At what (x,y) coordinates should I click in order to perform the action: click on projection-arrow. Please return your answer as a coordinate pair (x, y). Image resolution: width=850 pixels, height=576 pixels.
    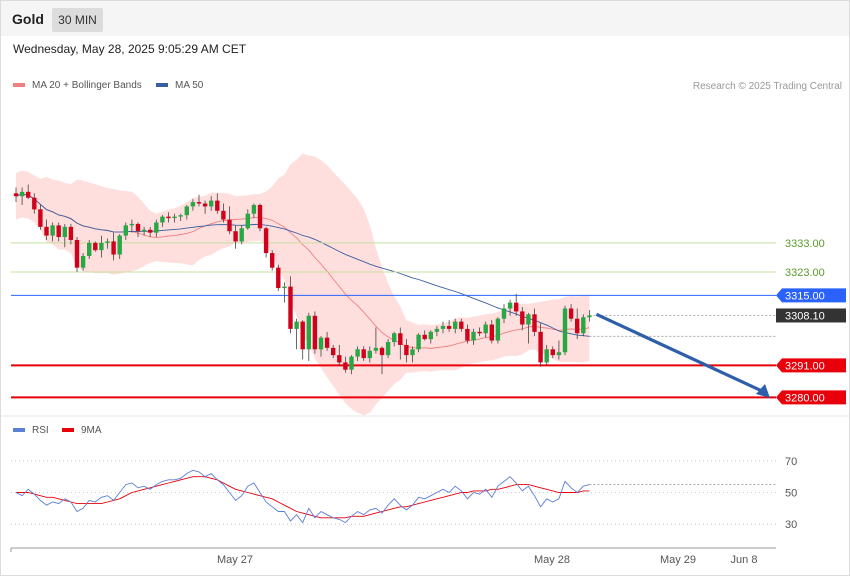
    Looking at the image, I should click on (680, 353).